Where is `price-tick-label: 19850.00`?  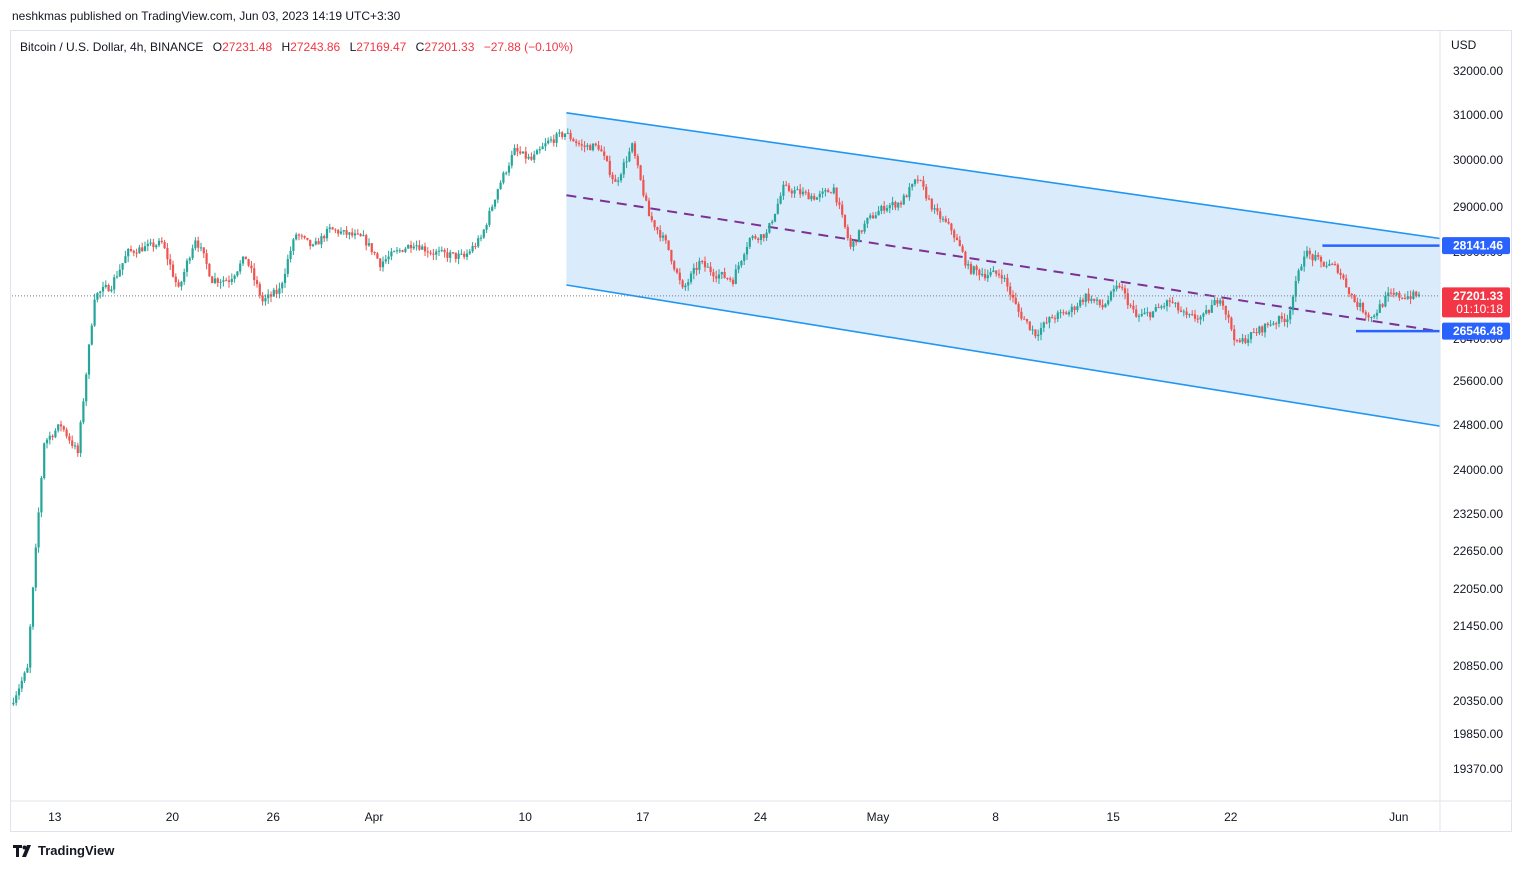 price-tick-label: 19850.00 is located at coordinates (1478, 734).